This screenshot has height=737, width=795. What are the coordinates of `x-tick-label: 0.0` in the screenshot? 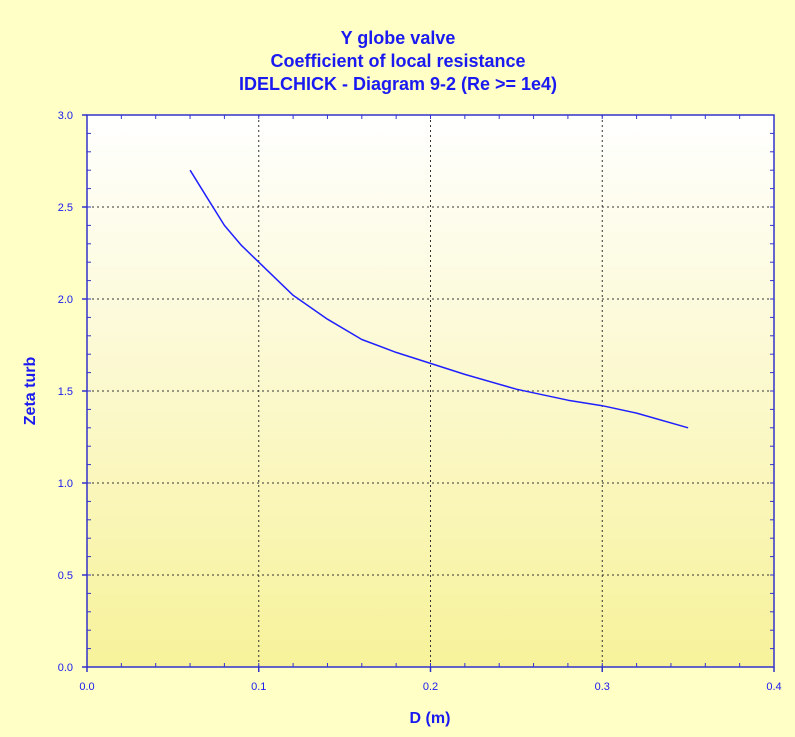 It's located at (86, 687).